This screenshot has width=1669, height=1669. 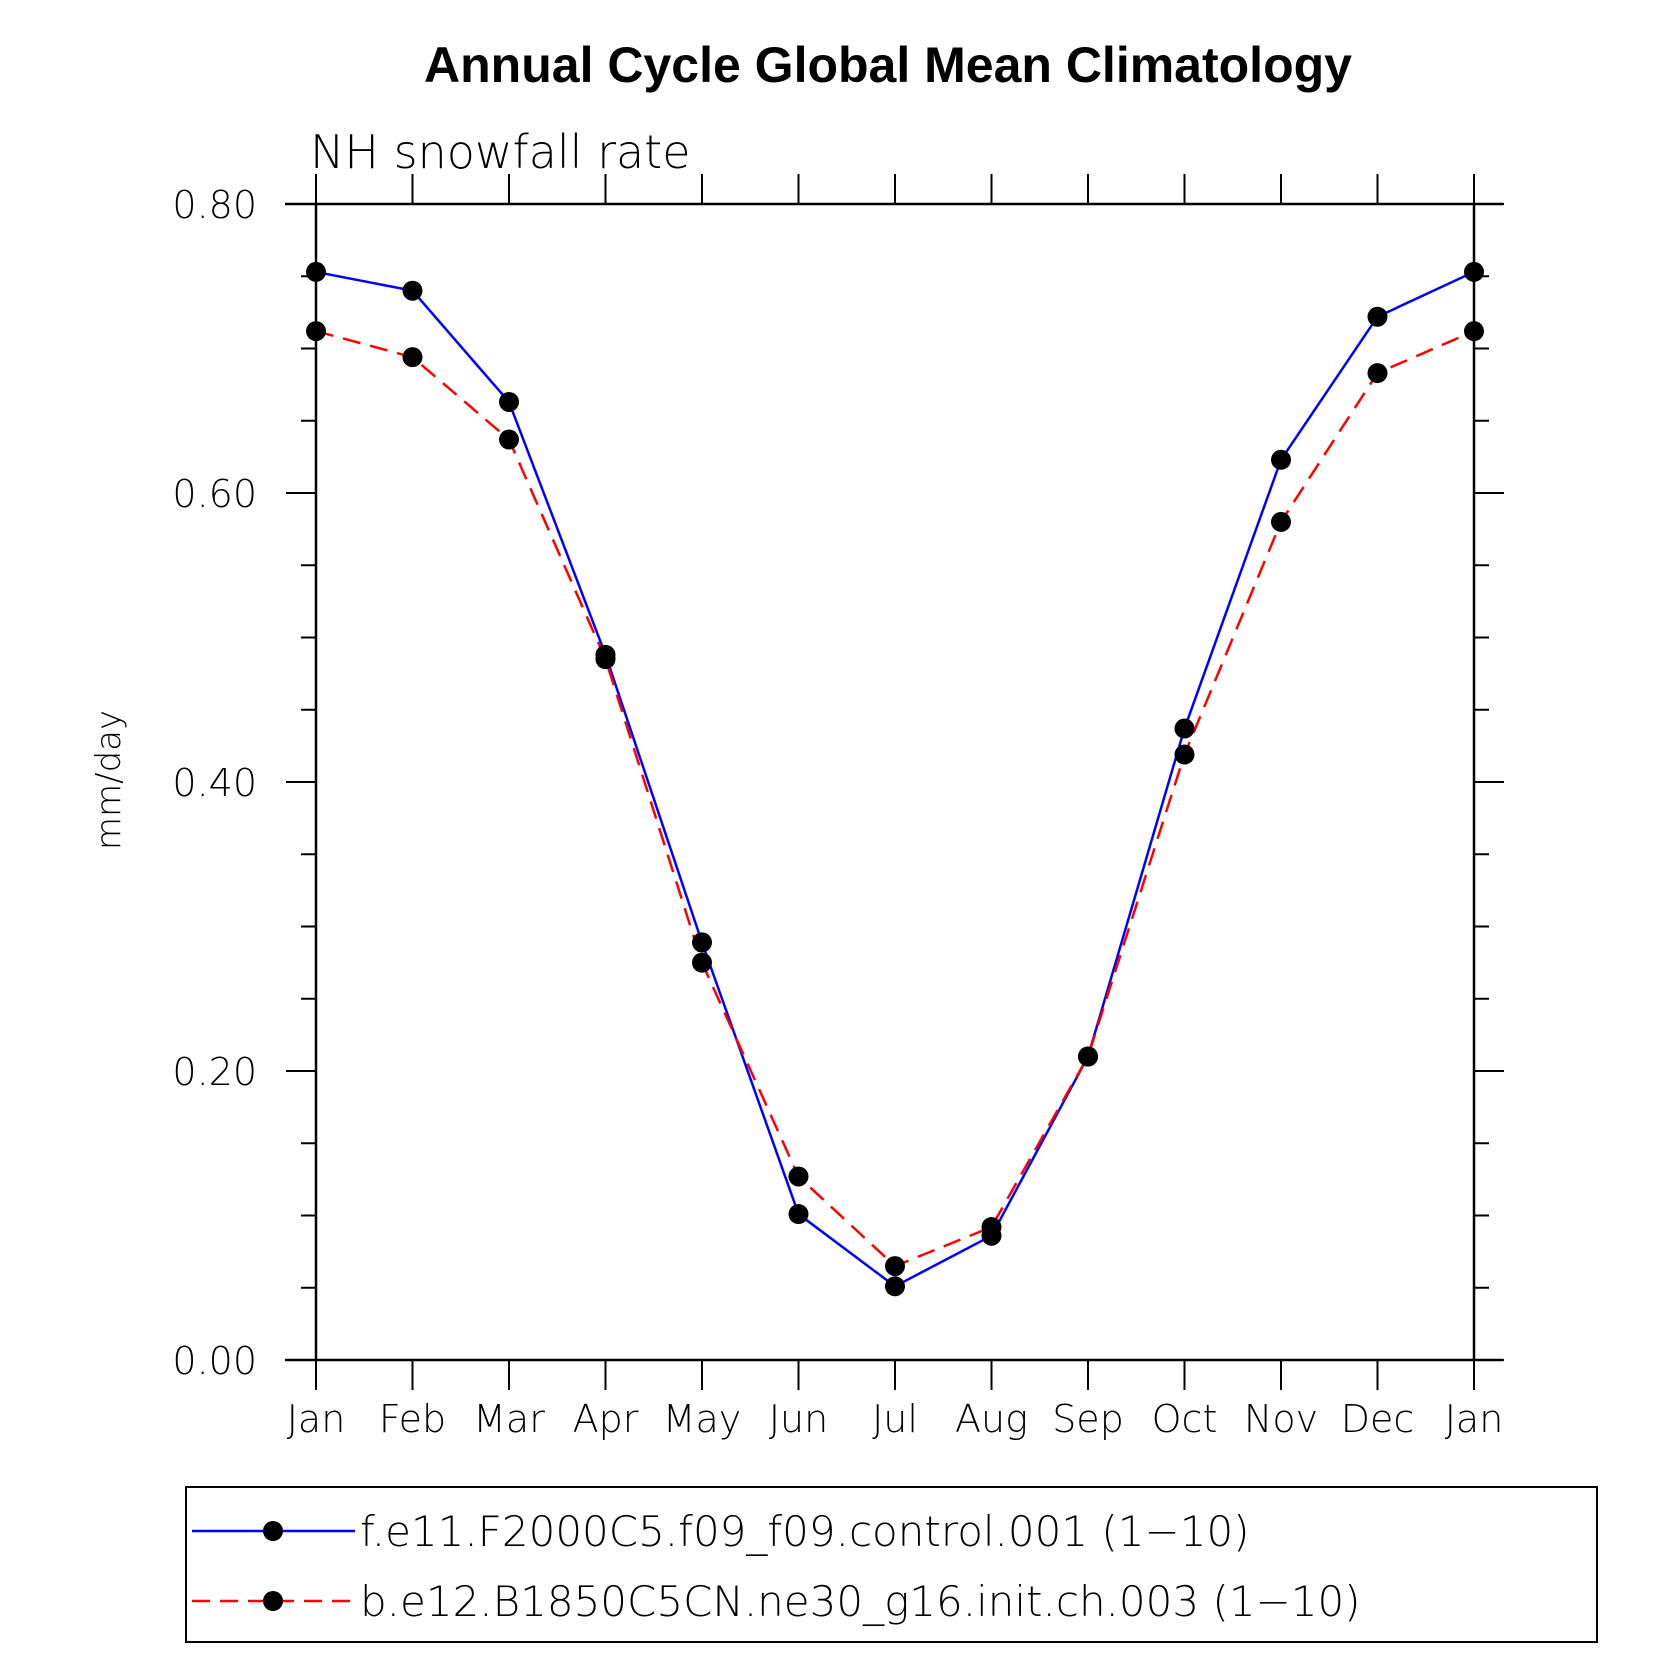 I want to click on x-tick-label: Feb, so click(x=412, y=1419).